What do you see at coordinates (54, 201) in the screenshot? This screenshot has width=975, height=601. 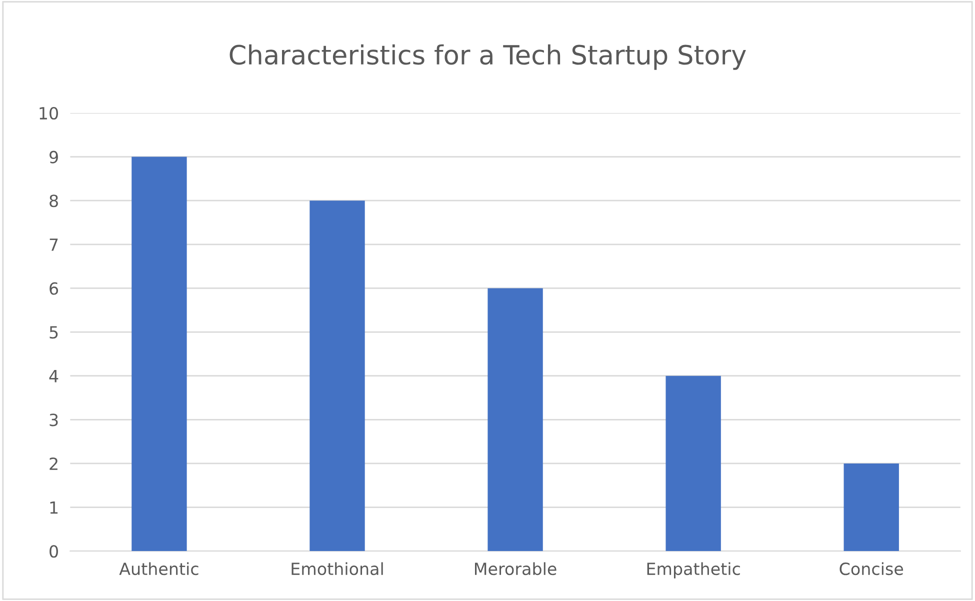 I see `y-tick-label: 8` at bounding box center [54, 201].